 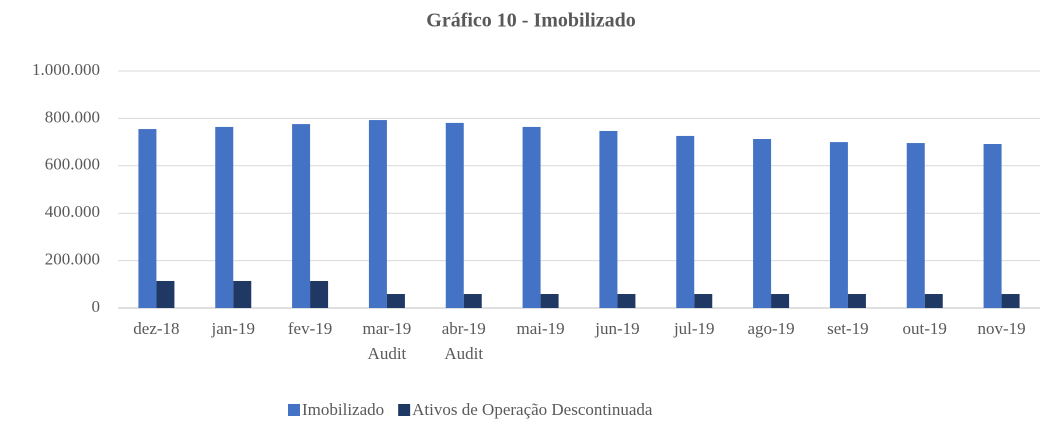 I want to click on x-tick-label: nov-19, so click(x=1001, y=328).